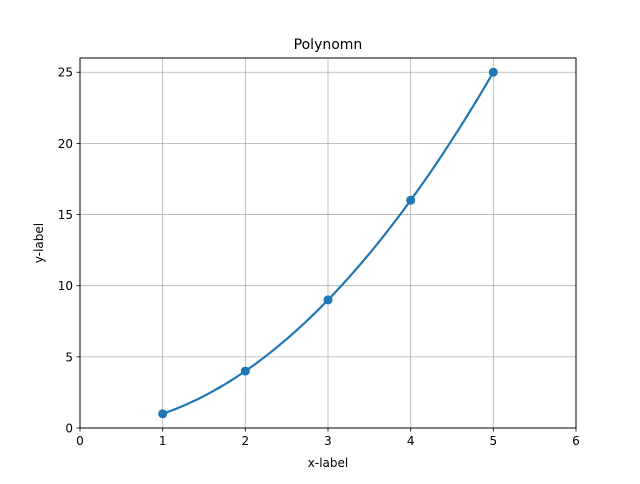 Image resolution: width=640 pixels, height=484 pixels. Describe the element at coordinates (328, 45) in the screenshot. I see `chart-title: Polynomn` at that location.